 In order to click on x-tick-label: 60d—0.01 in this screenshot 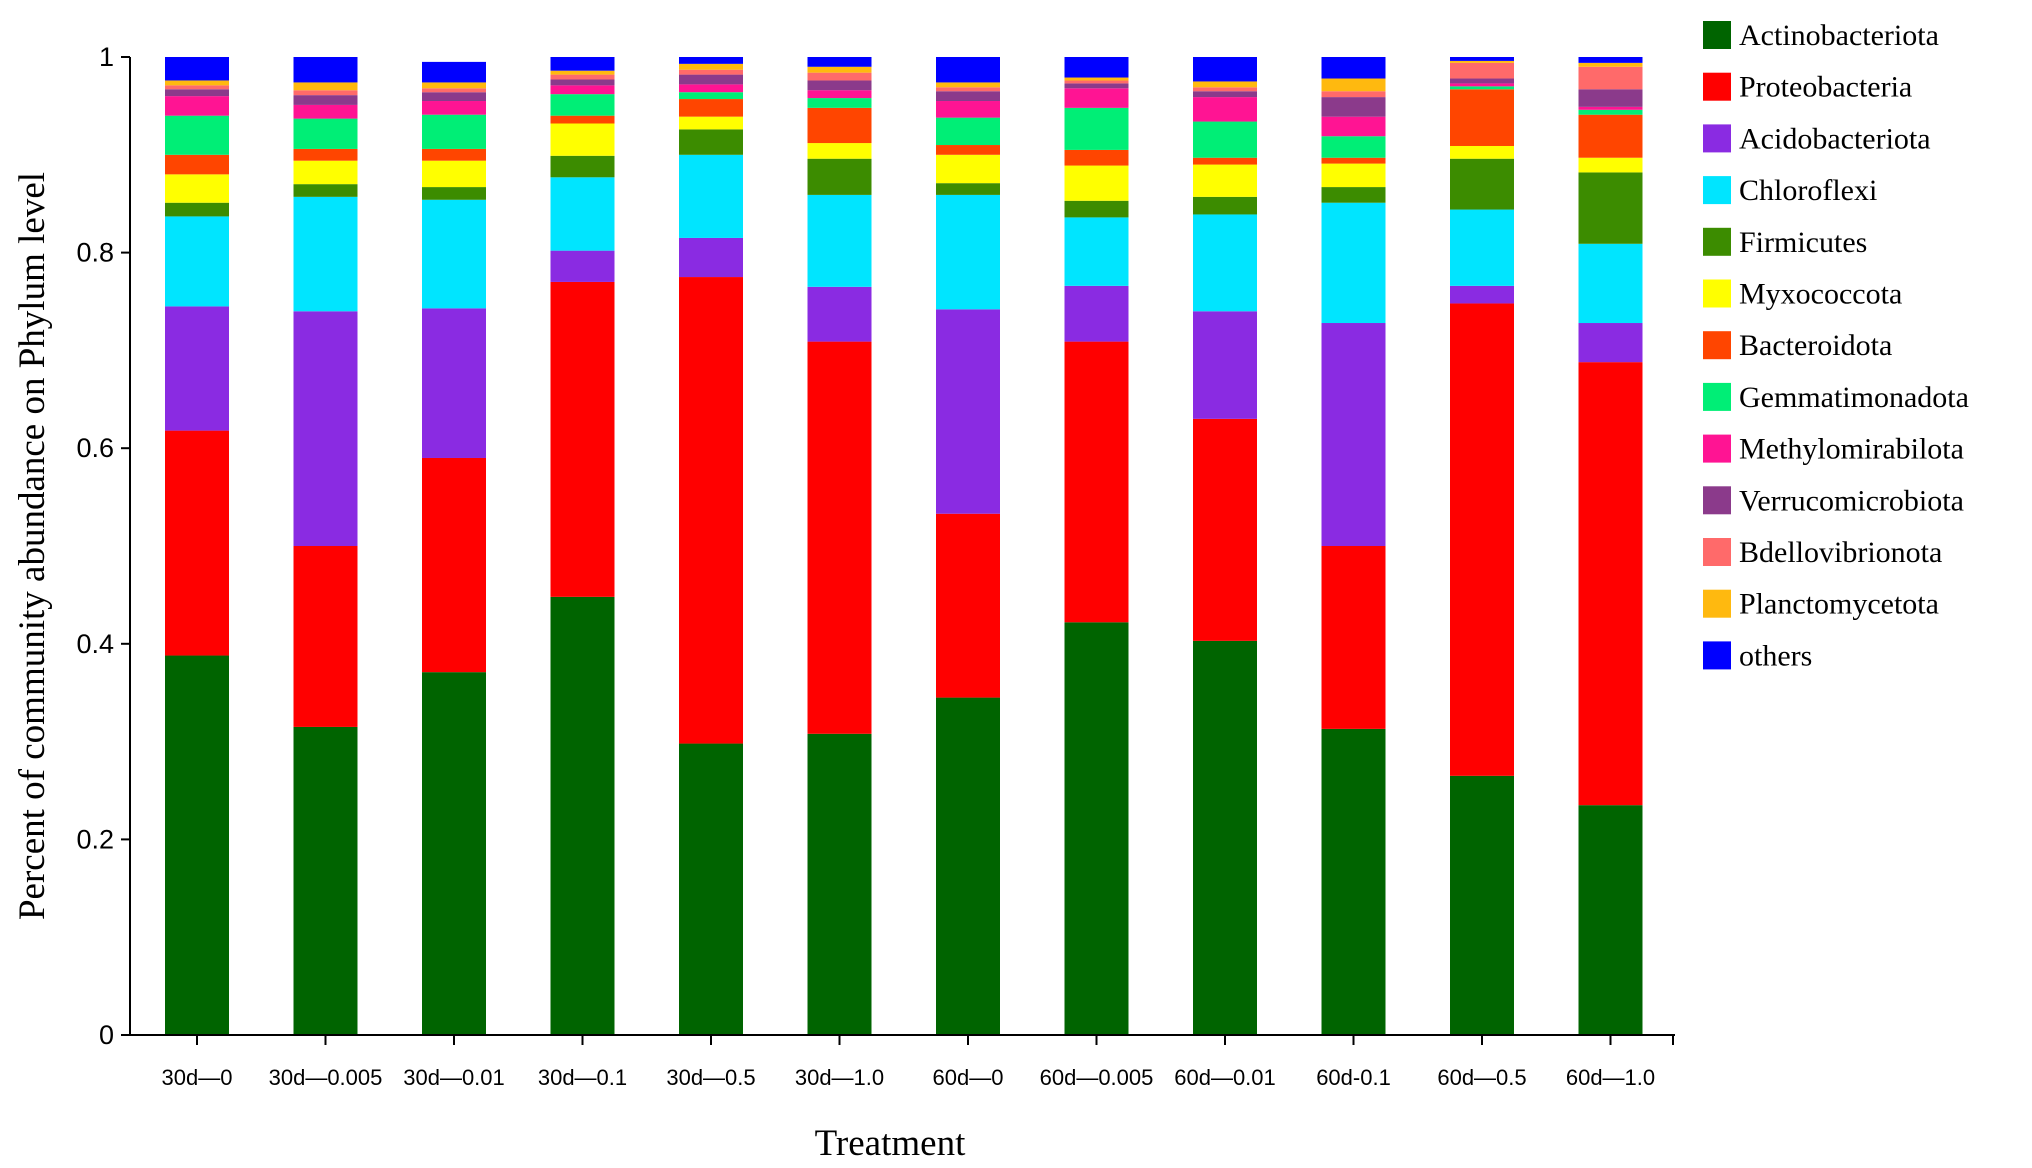, I will do `click(1225, 1077)`.